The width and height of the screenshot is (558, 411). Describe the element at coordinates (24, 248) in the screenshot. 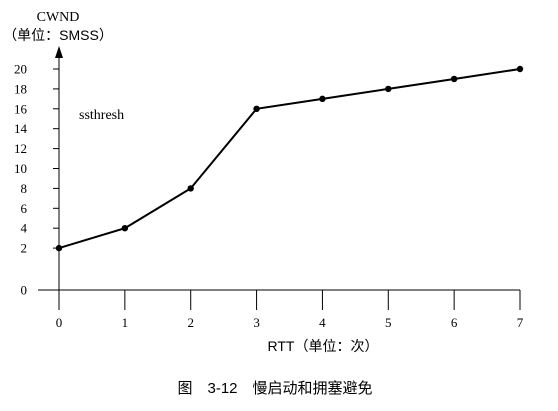

I see `y-tick-label: 2` at that location.